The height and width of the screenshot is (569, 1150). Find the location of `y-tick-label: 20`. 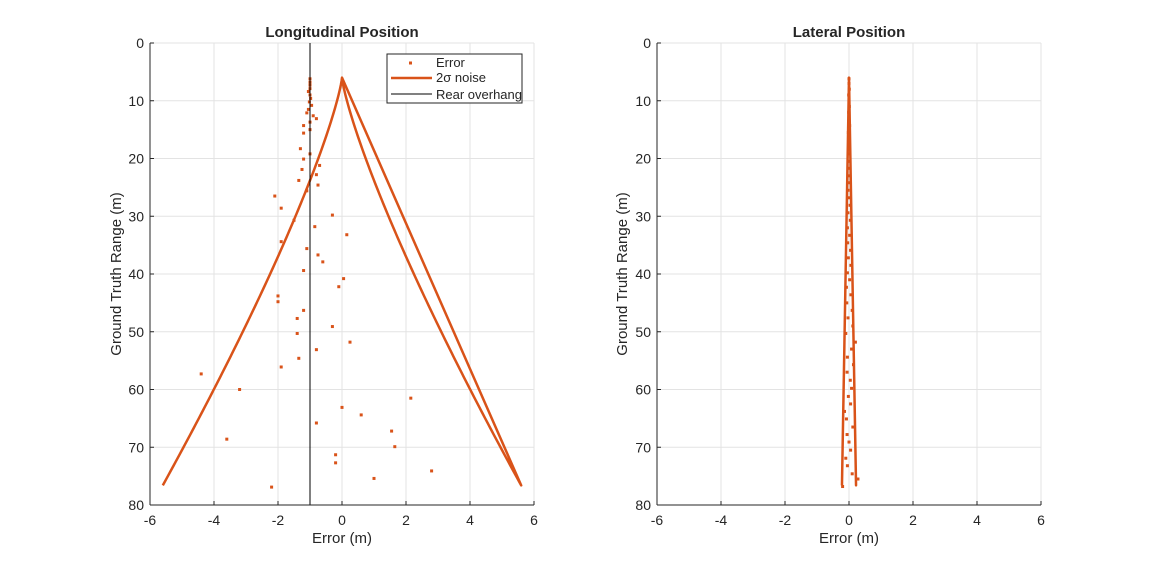

y-tick-label: 20 is located at coordinates (643, 159).